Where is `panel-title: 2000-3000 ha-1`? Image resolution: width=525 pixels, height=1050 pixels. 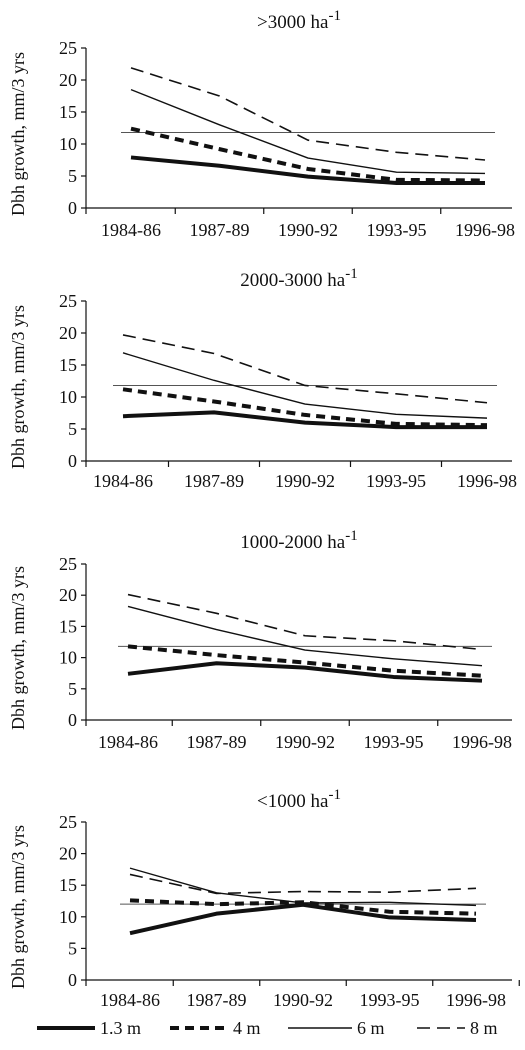 panel-title: 2000-3000 ha-1 is located at coordinates (299, 278).